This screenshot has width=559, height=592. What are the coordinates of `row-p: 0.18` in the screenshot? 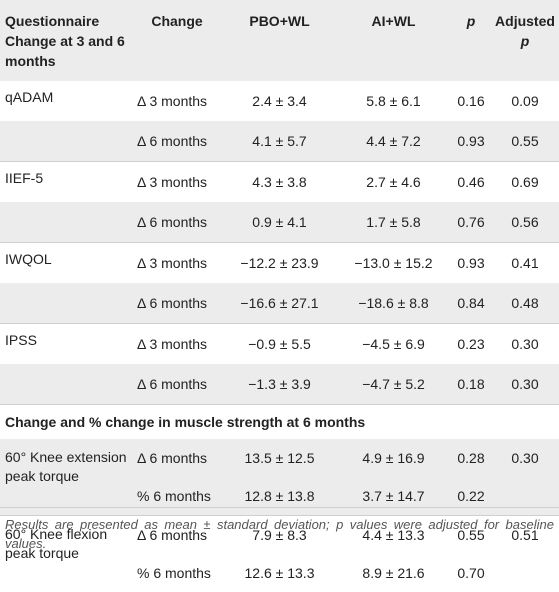 It's located at (471, 384).